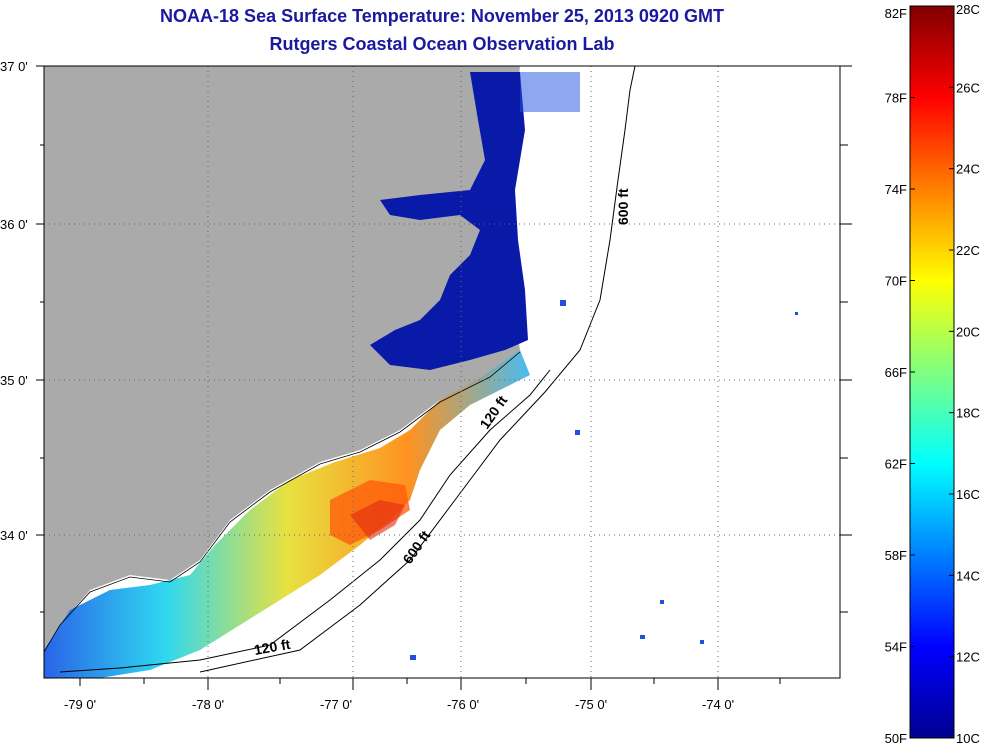  I want to click on colorbar-f-label: 66F, so click(896, 372).